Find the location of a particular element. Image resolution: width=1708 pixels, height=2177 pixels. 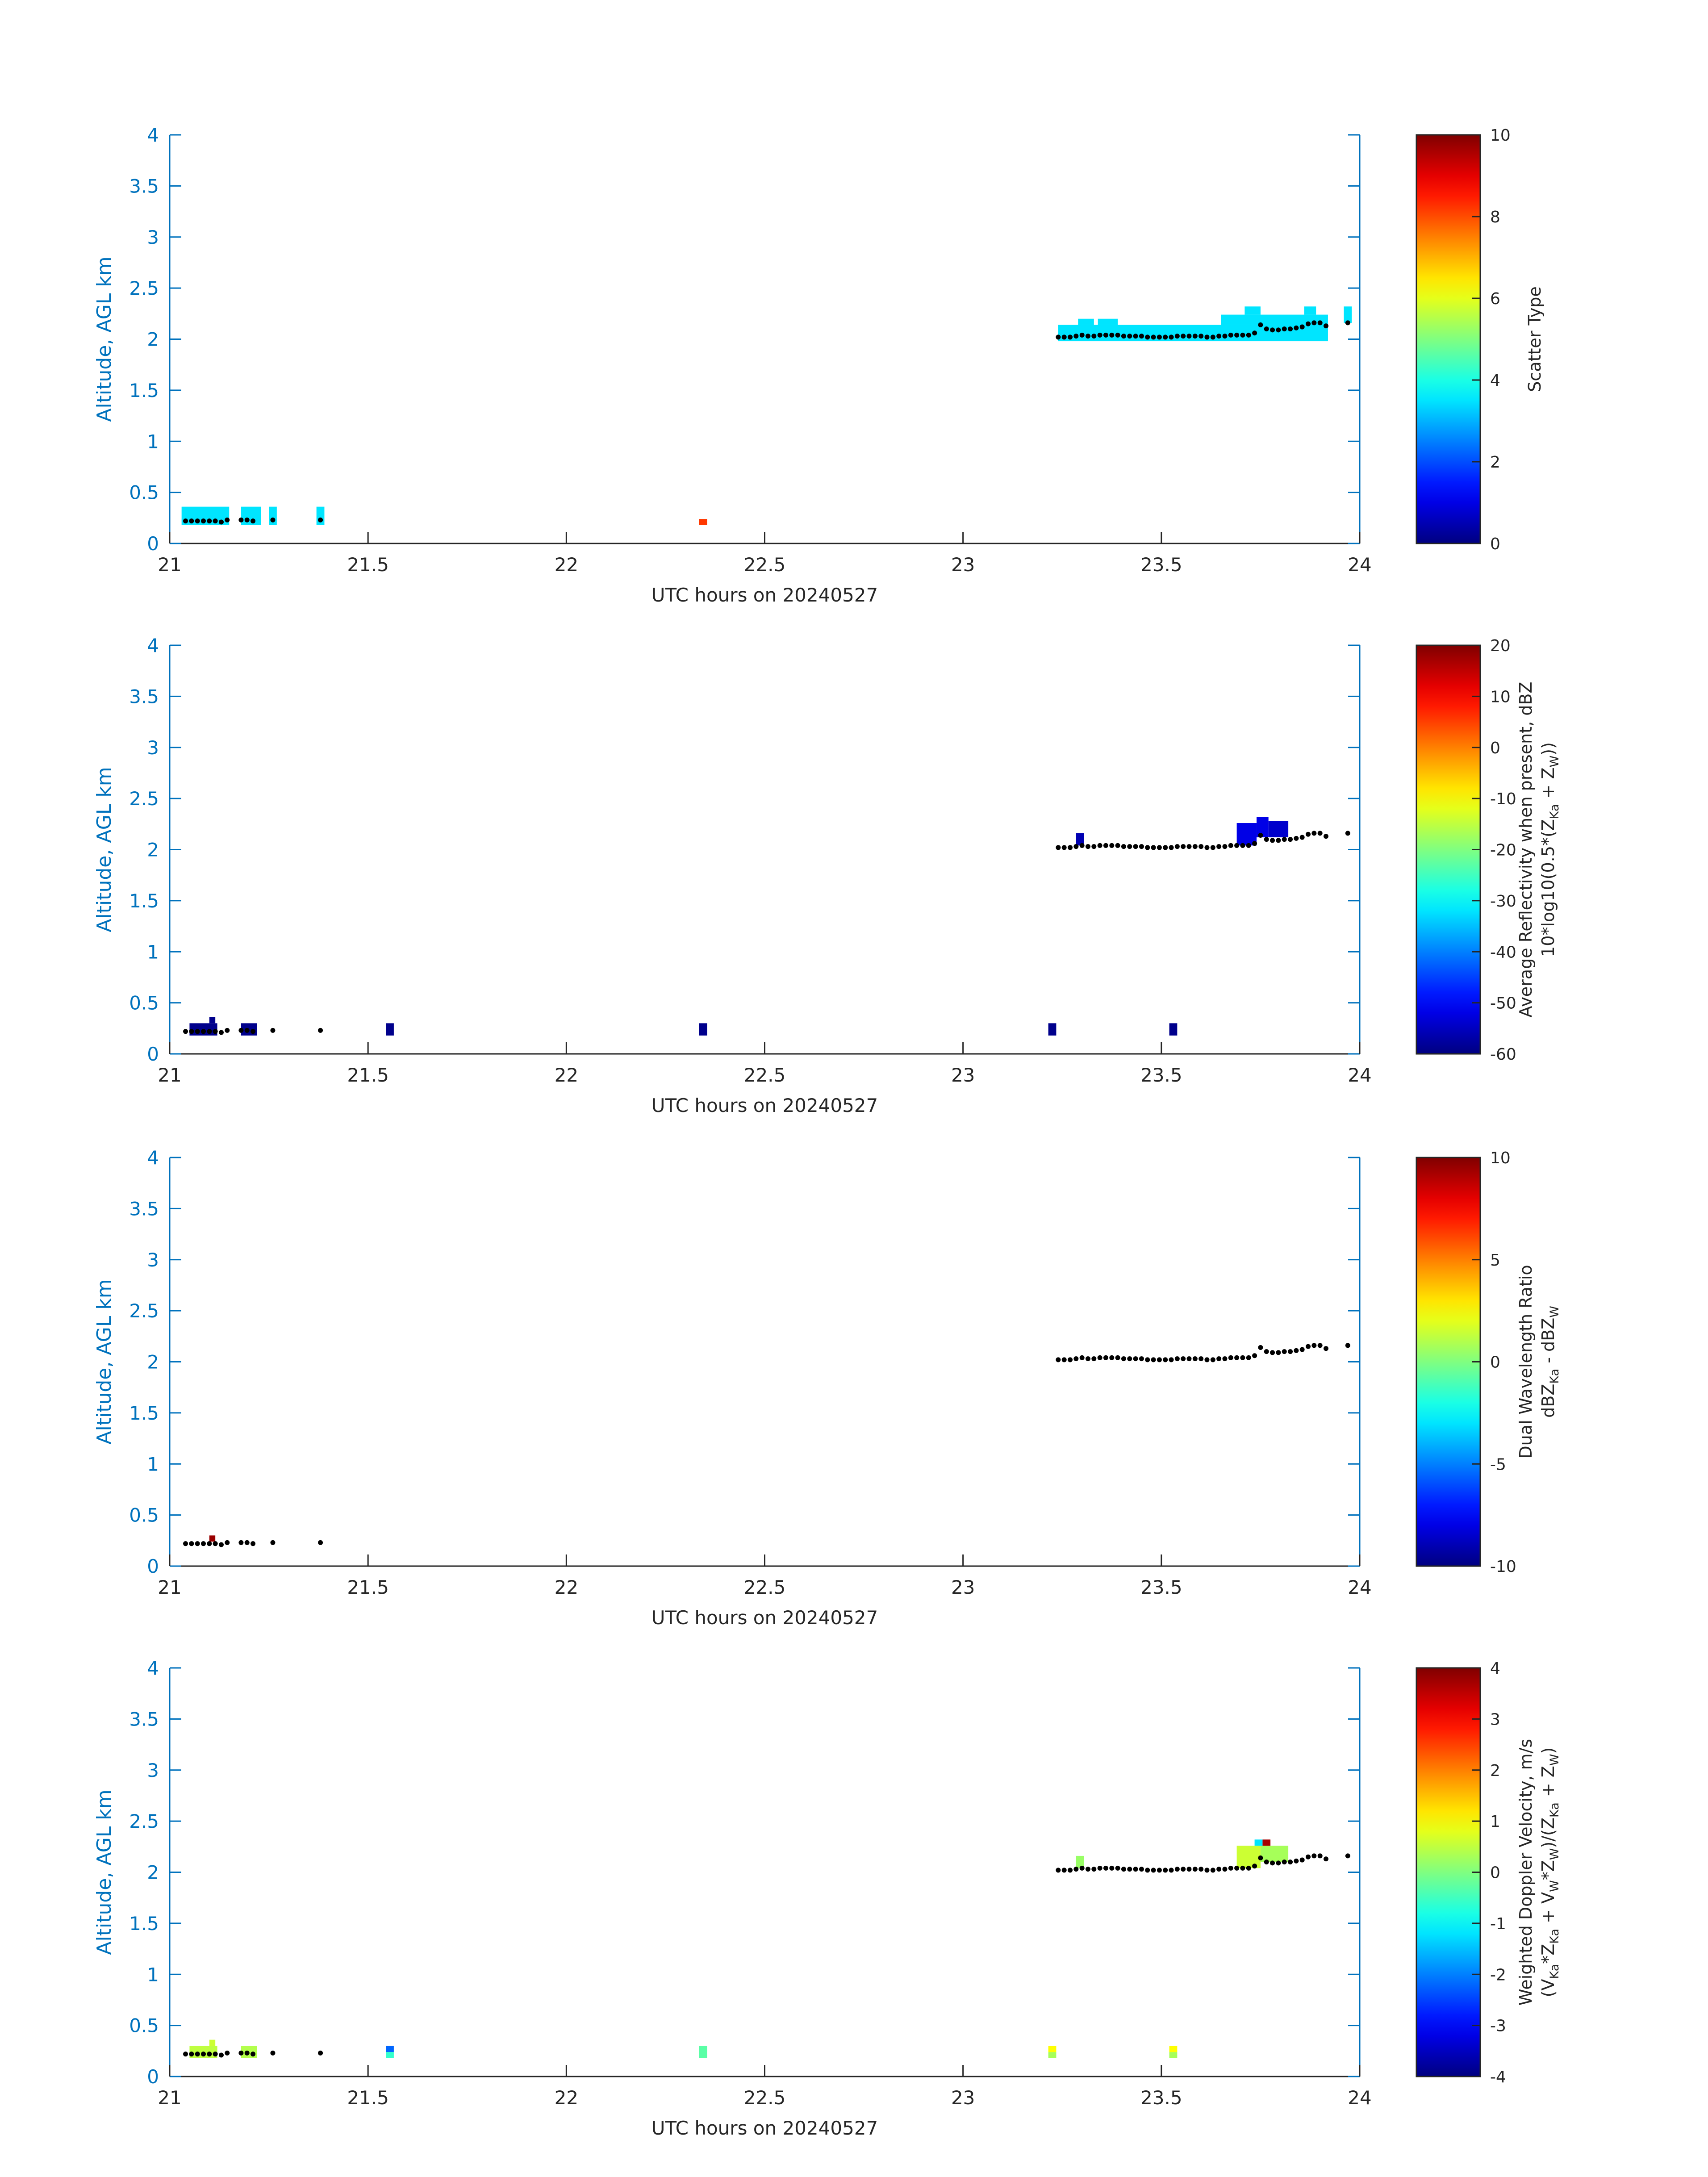

plot-area is located at coordinates (765, 849).